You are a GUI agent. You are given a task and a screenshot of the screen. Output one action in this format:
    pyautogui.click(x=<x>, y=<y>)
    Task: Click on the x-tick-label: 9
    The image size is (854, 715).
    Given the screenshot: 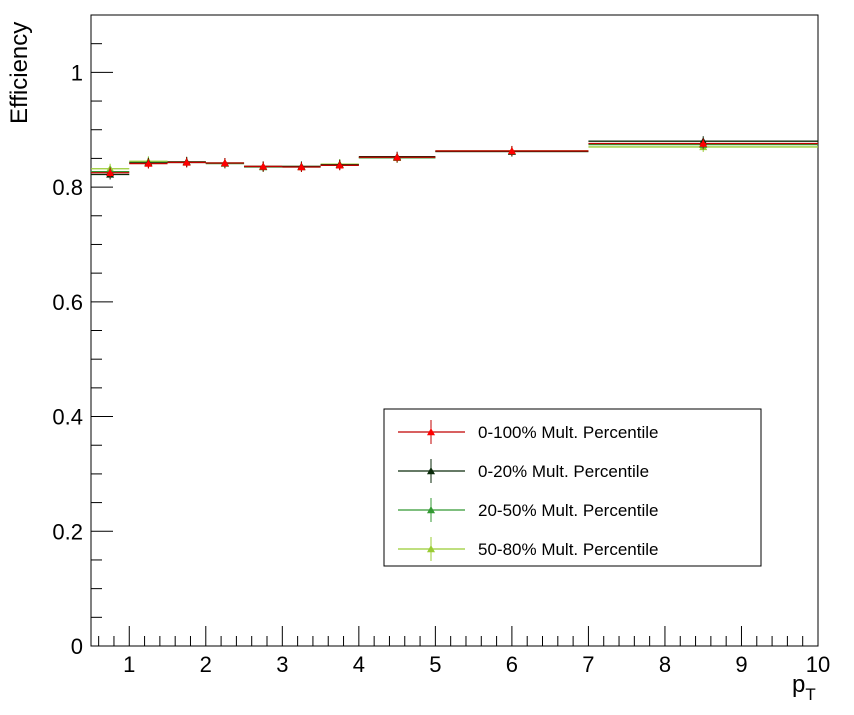 What is the action you would take?
    pyautogui.click(x=741, y=664)
    